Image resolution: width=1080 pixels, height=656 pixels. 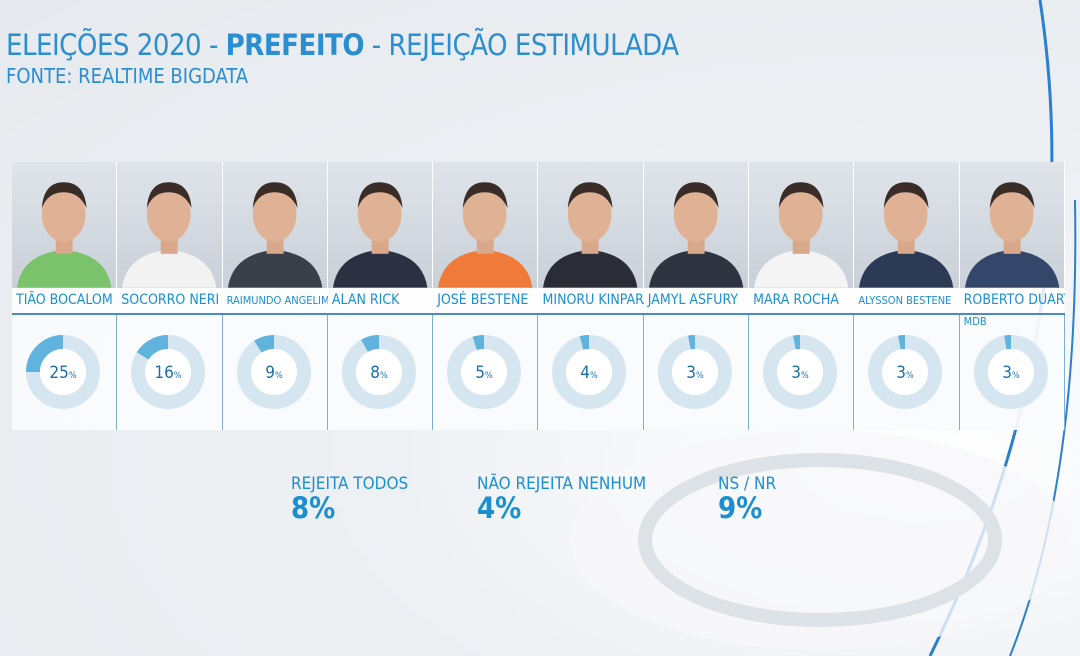 I want to click on summary-value: 9%, so click(x=740, y=508).